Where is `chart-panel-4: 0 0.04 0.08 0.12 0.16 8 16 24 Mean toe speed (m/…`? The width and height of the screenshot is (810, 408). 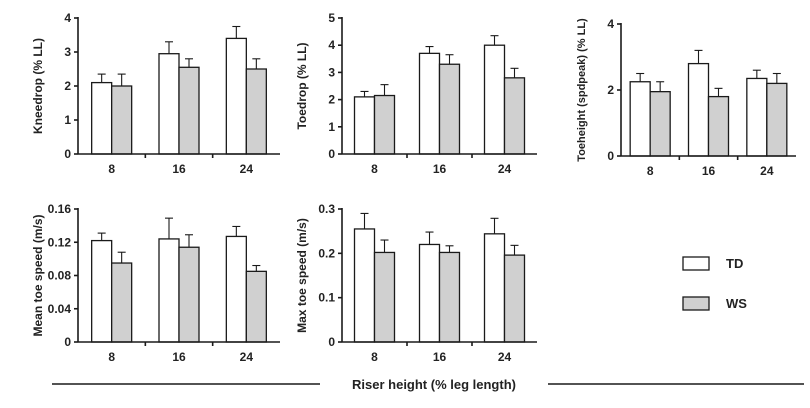
chart-panel-4: 0 0.04 0.08 0.12 0.16 8 16 24 Mean toe speed (m/… is located at coordinates (155, 283).